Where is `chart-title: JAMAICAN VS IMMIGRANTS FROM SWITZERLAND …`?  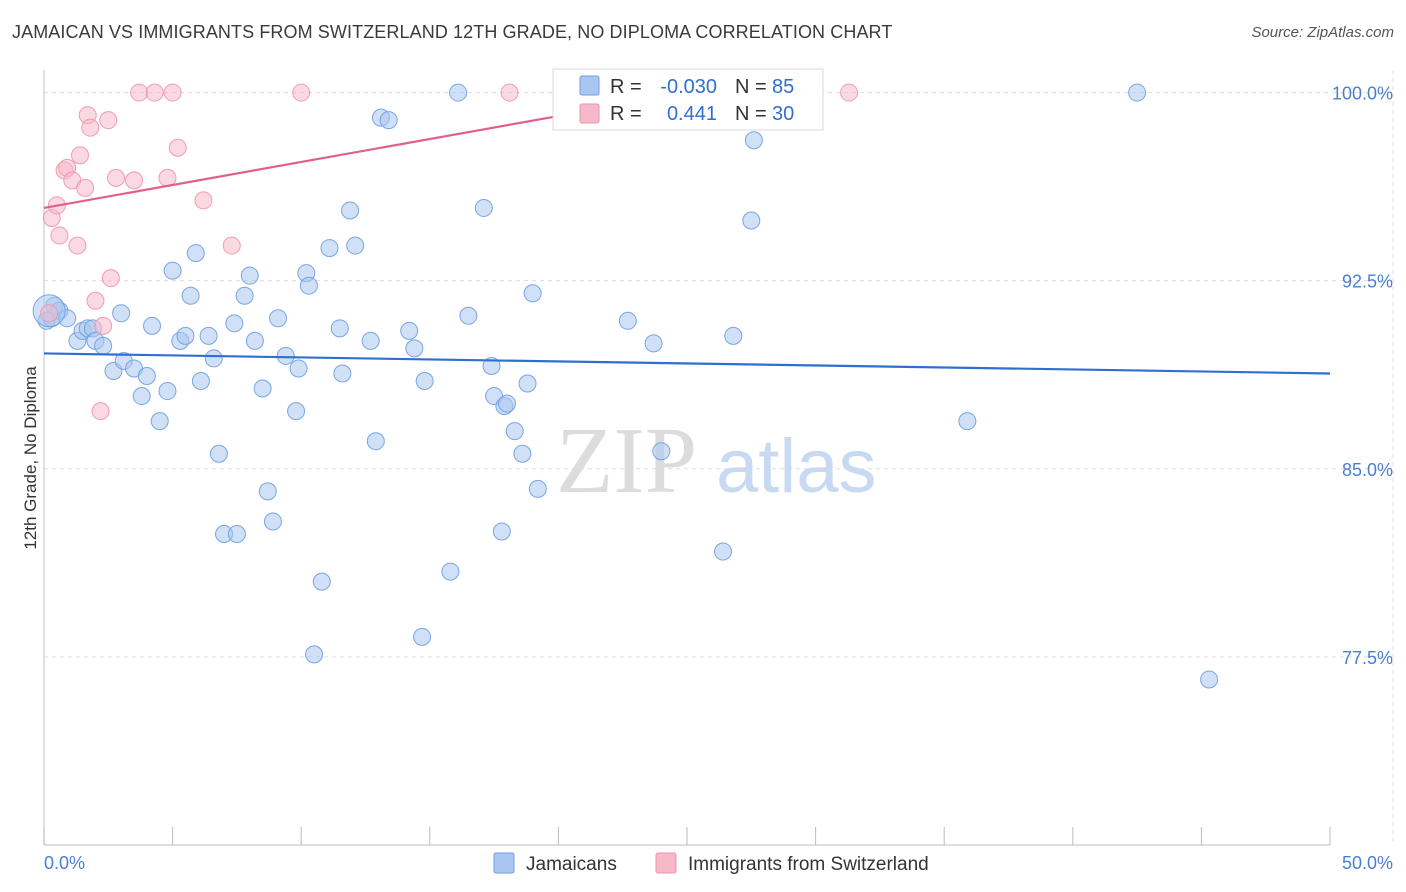 chart-title: JAMAICAN VS IMMIGRANTS FROM SWITZERLAND … is located at coordinates (452, 32).